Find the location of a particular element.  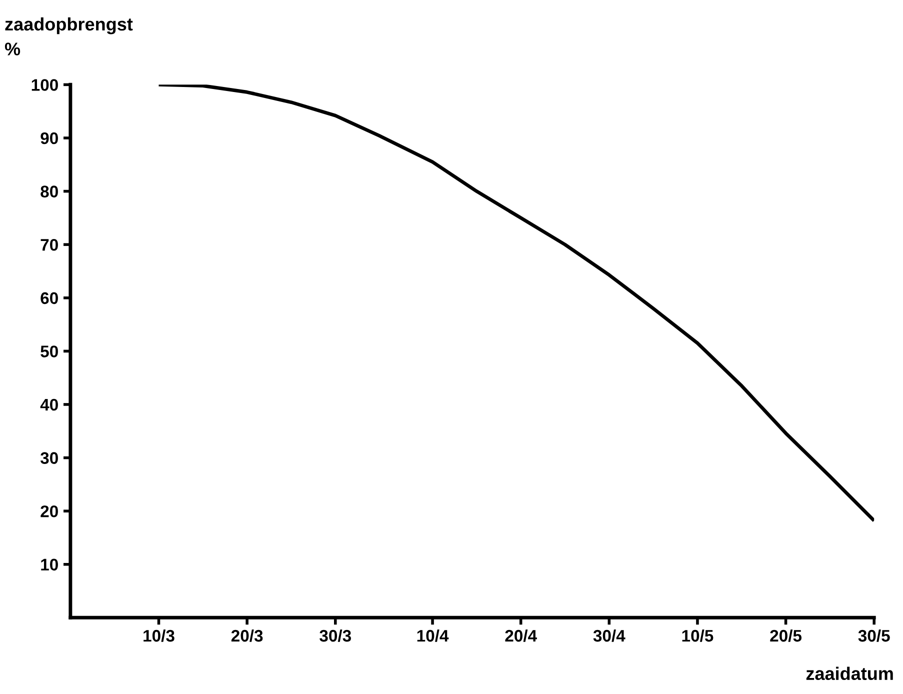

y-tick-label: 80 is located at coordinates (49, 192).